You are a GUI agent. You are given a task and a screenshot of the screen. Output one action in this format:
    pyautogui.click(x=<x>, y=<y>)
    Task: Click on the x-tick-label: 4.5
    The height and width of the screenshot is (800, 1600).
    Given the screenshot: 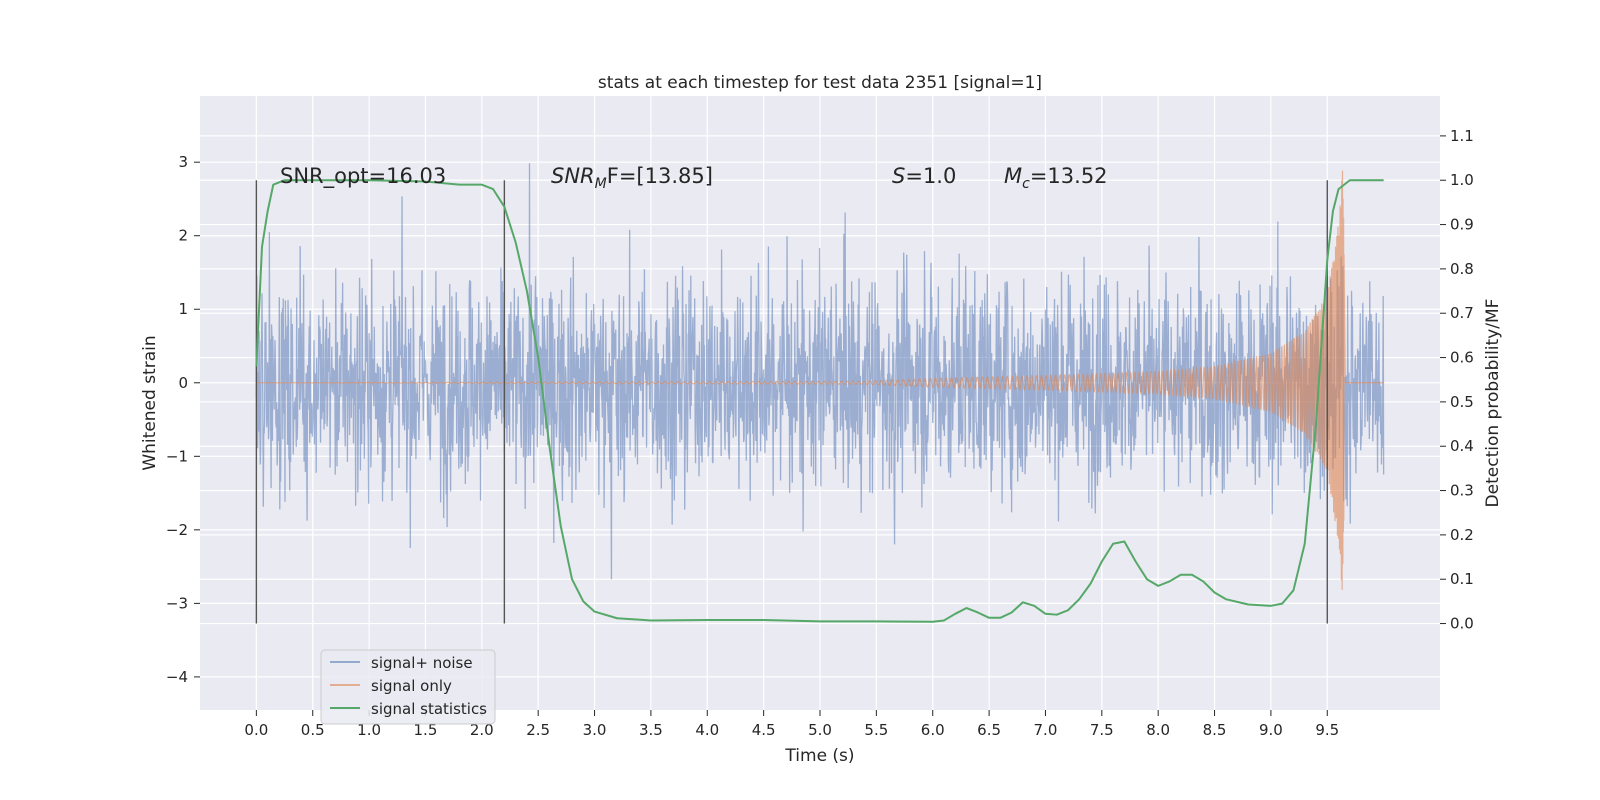 What is the action you would take?
    pyautogui.click(x=764, y=730)
    